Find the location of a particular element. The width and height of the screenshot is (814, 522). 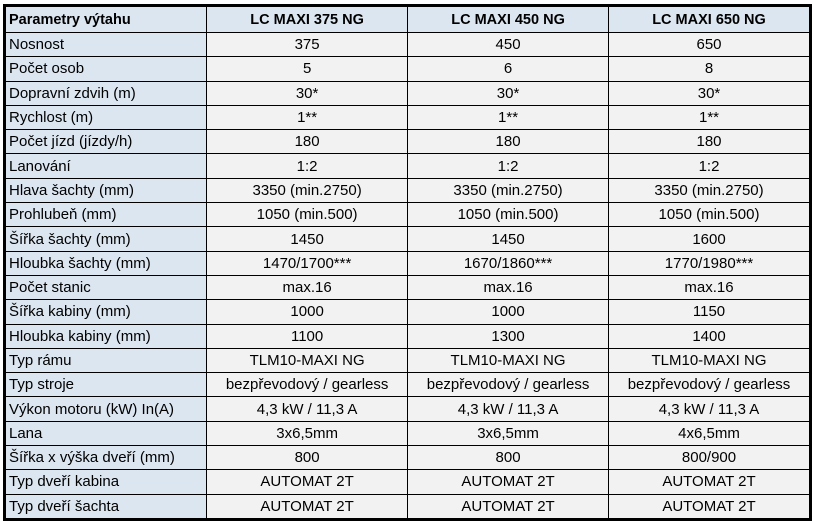

cell-value: 3x6,5mm is located at coordinates (307, 433).